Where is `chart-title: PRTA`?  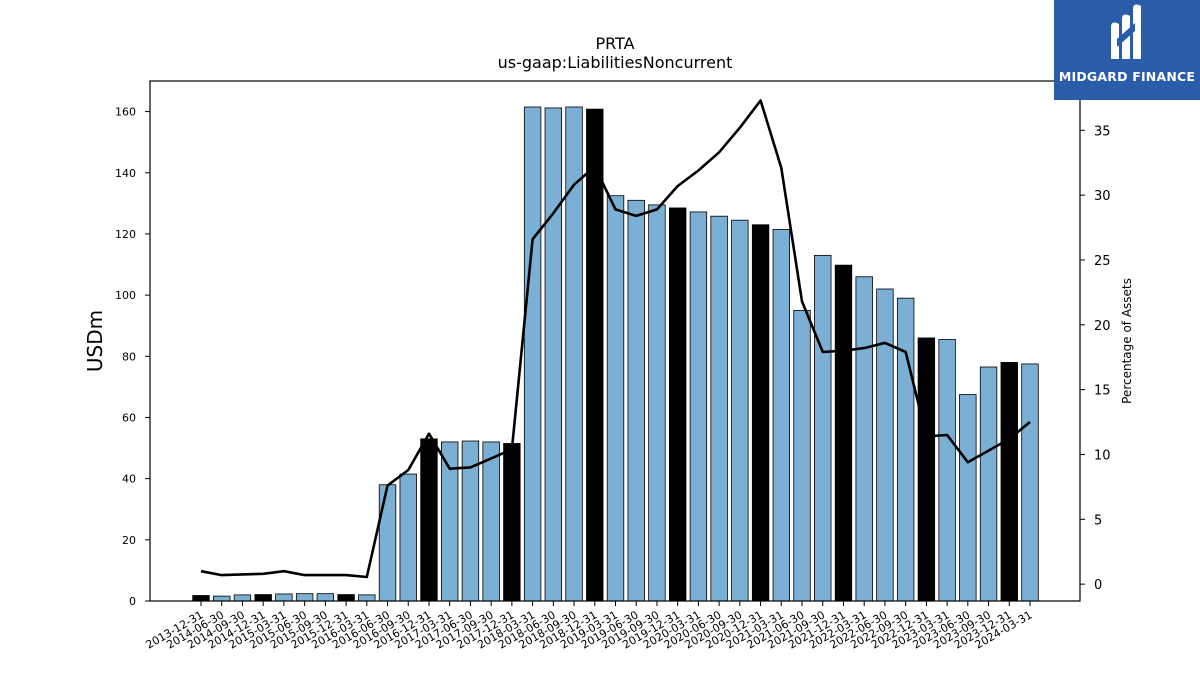 chart-title: PRTA is located at coordinates (614, 43).